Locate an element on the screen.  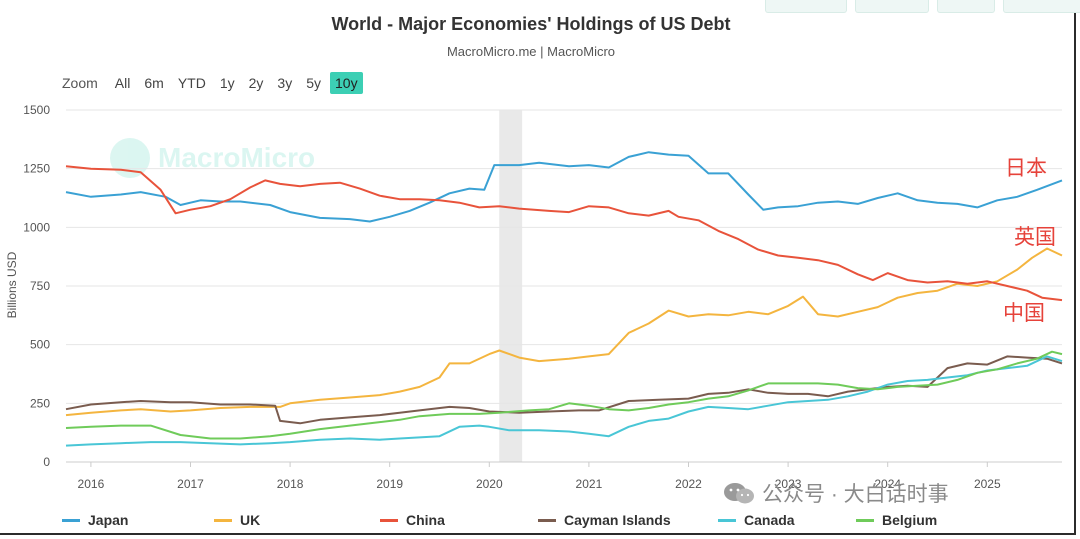
watermark-text: MacroMicro is located at coordinates (237, 157).